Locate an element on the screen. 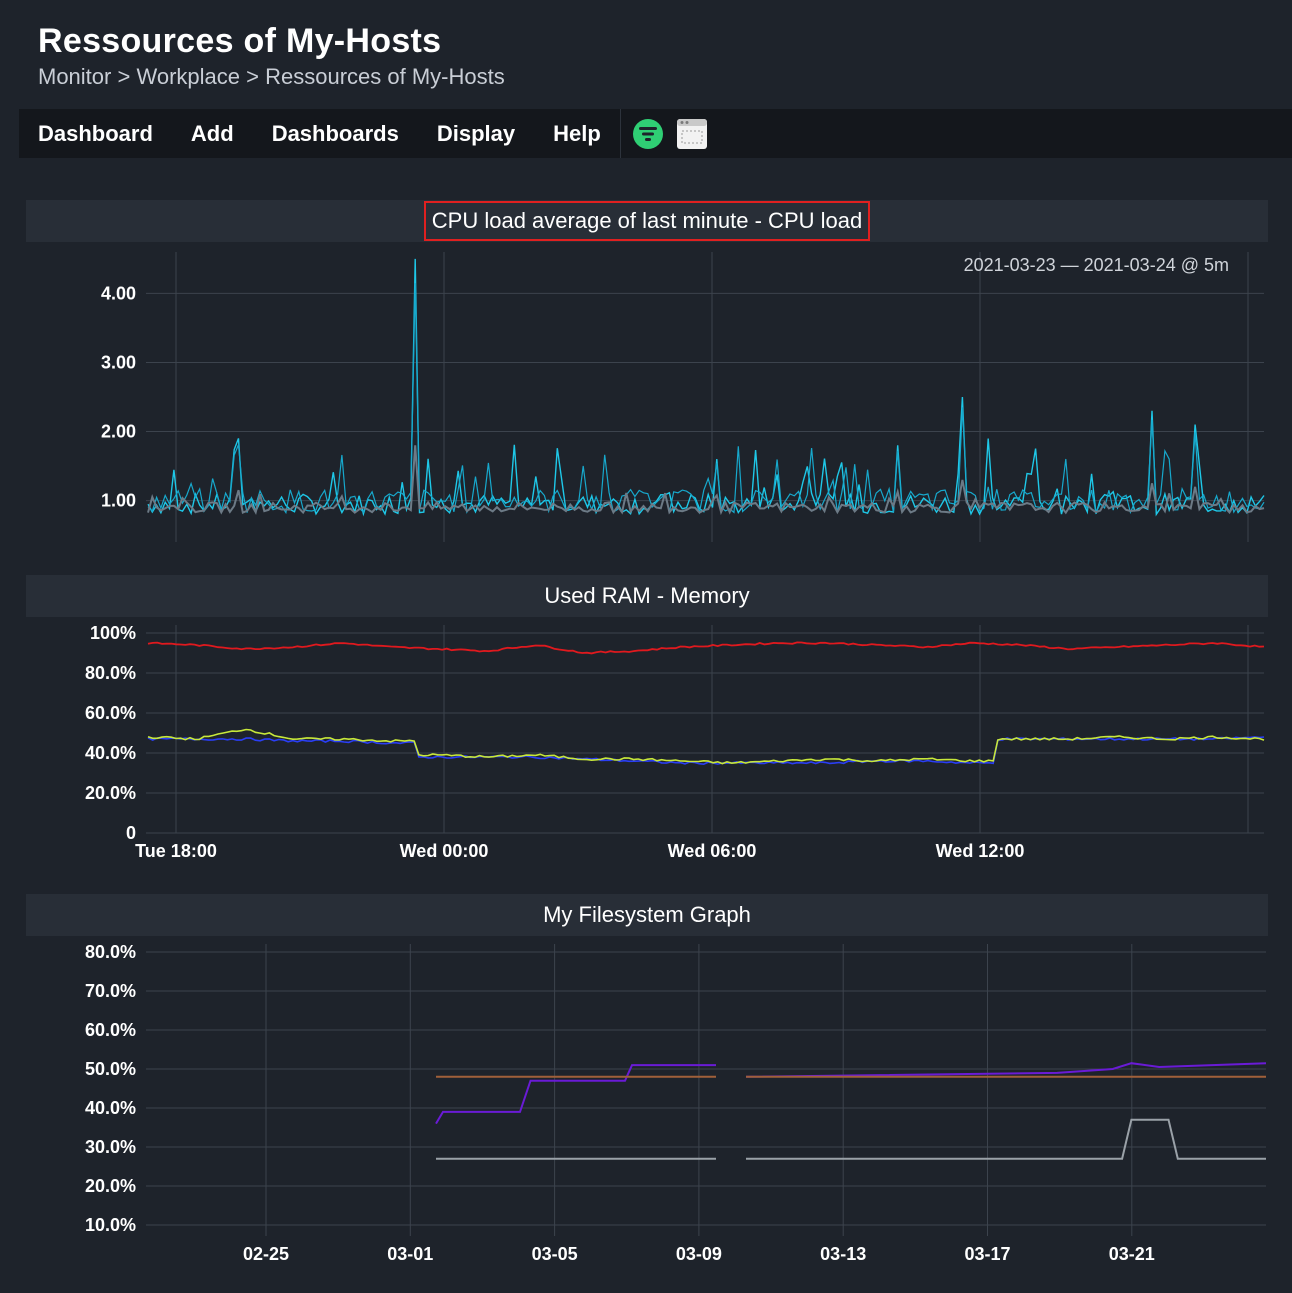  x-tick-label: 03-01 is located at coordinates (410, 1254).